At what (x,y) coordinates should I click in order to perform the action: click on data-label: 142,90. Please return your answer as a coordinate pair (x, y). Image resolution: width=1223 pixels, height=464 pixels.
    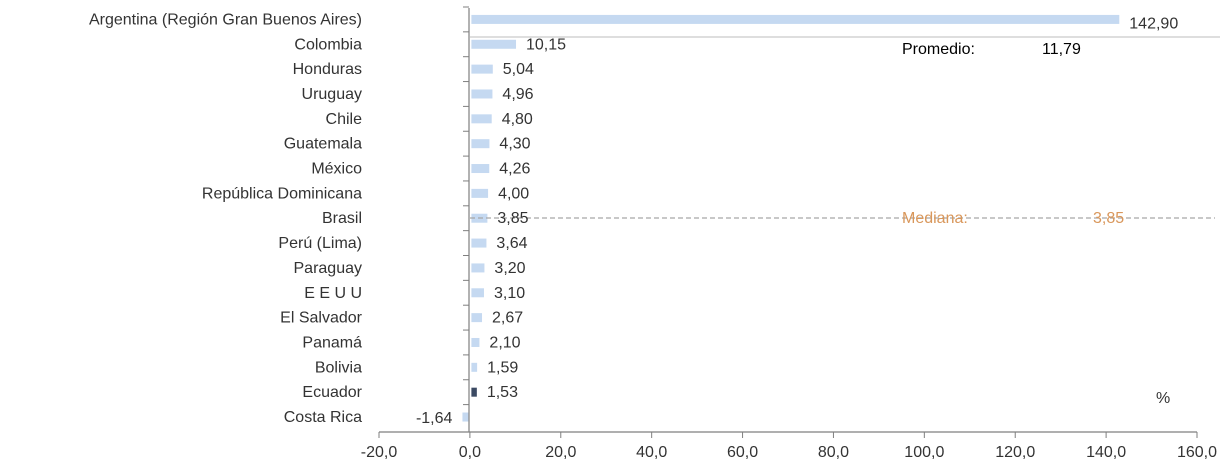
    Looking at the image, I should click on (1153, 23).